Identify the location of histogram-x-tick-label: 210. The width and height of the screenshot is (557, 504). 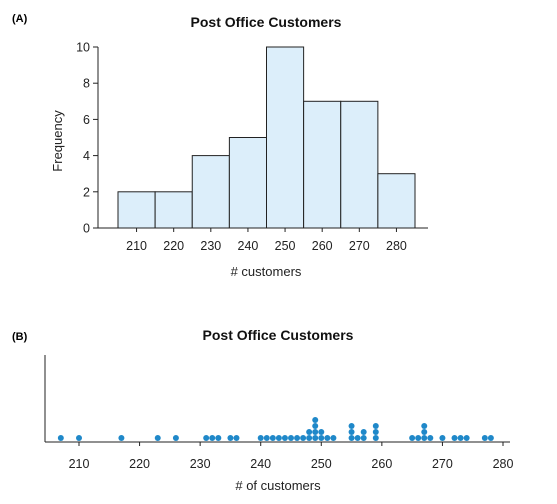
(136, 246).